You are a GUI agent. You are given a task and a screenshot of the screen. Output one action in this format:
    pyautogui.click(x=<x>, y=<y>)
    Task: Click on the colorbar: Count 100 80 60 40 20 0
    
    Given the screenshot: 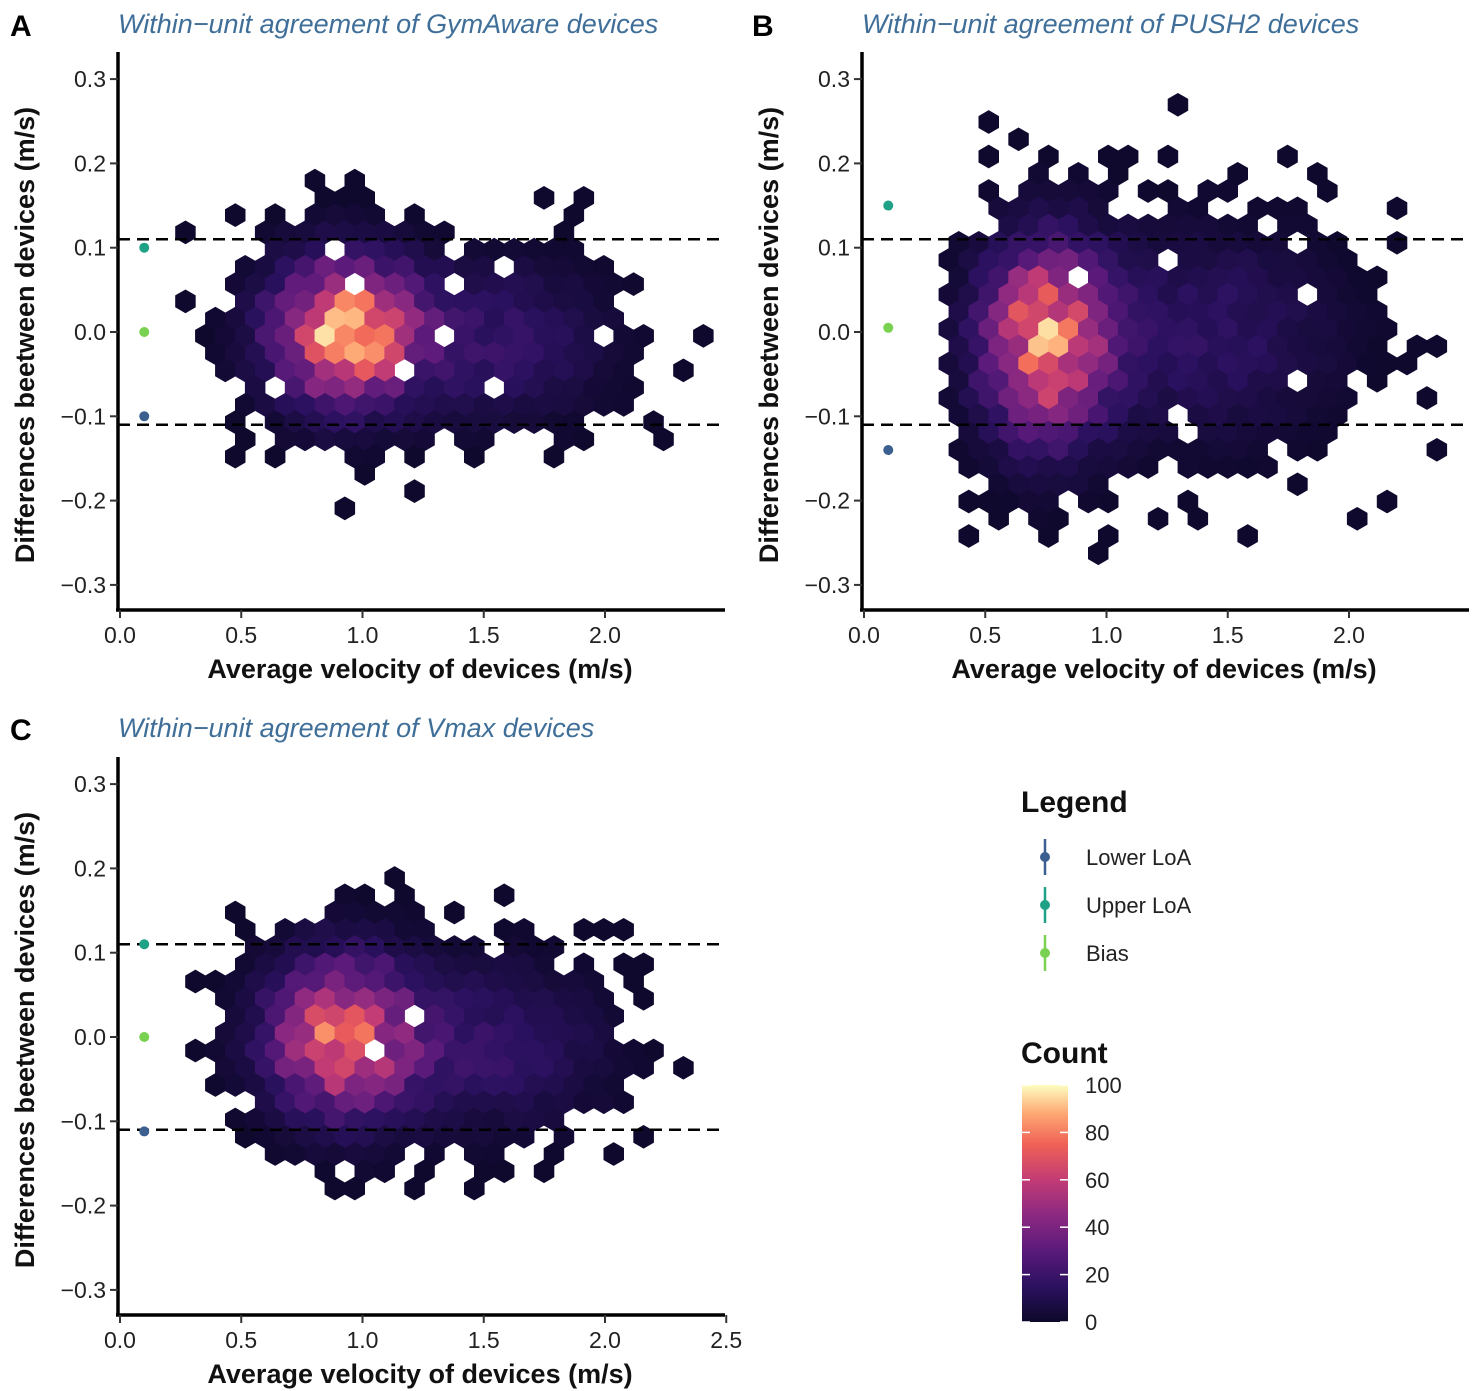 What is the action you would take?
    pyautogui.click(x=1071, y=1186)
    